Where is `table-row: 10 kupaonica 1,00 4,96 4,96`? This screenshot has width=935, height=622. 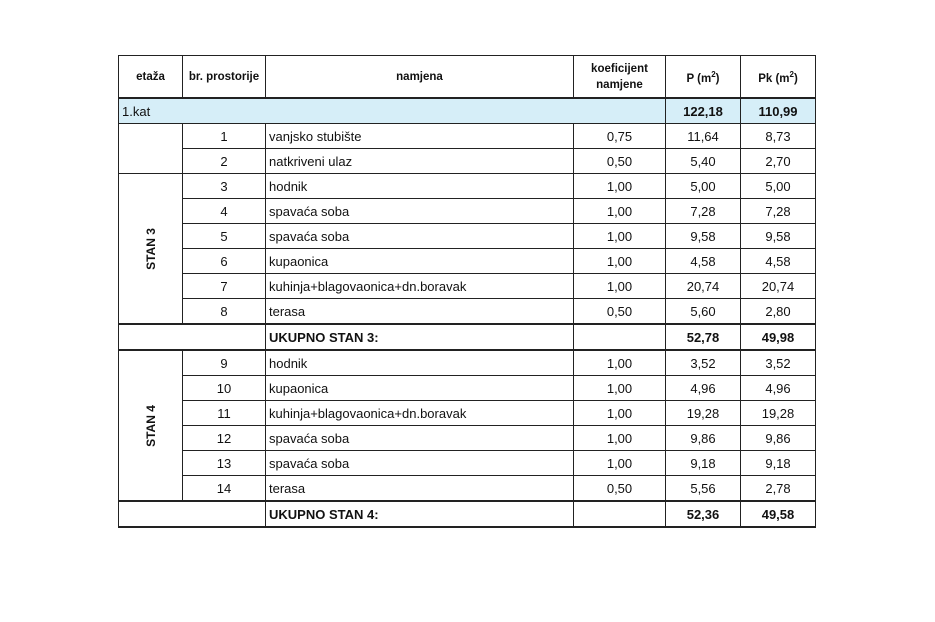 table-row: 10 kupaonica 1,00 4,96 4,96 is located at coordinates (467, 388).